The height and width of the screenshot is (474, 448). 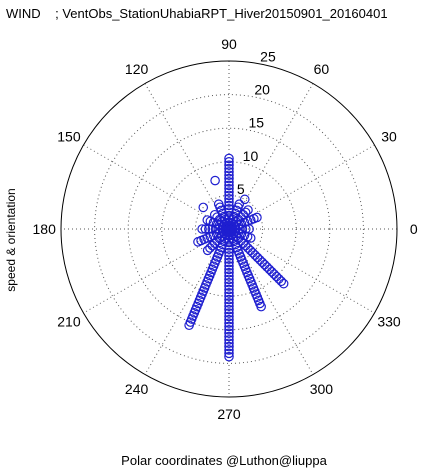 I want to click on angle-tick-label: 300, so click(x=322, y=389).